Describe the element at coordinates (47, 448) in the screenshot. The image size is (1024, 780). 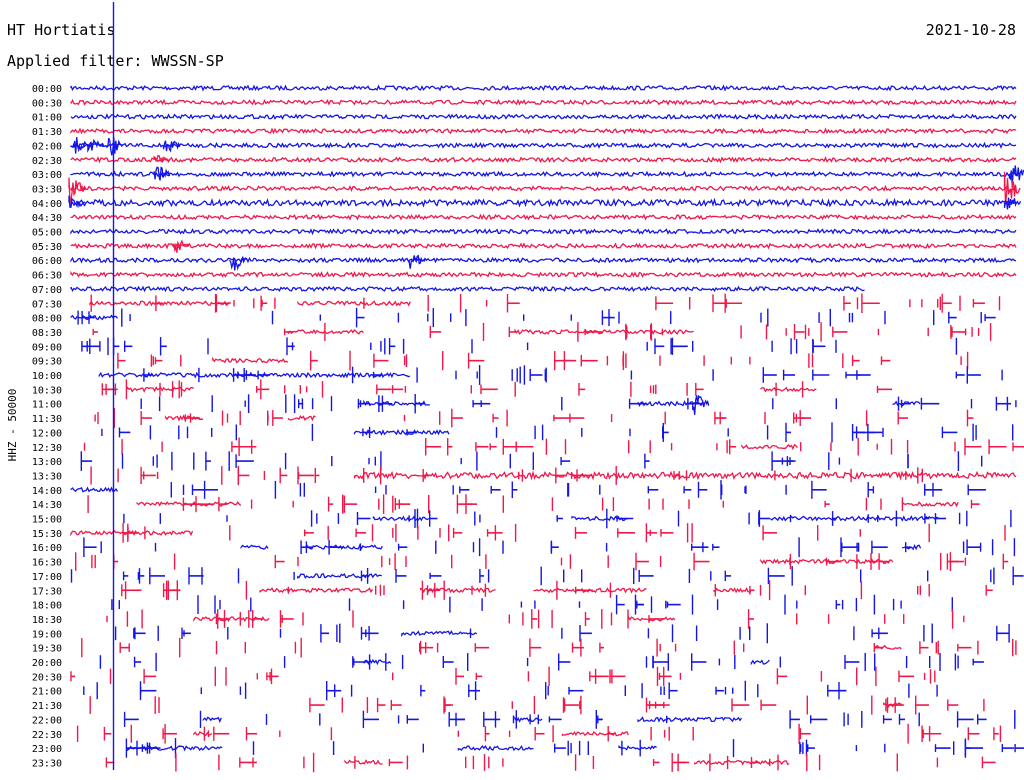
I see `time-label: 12:30` at that location.